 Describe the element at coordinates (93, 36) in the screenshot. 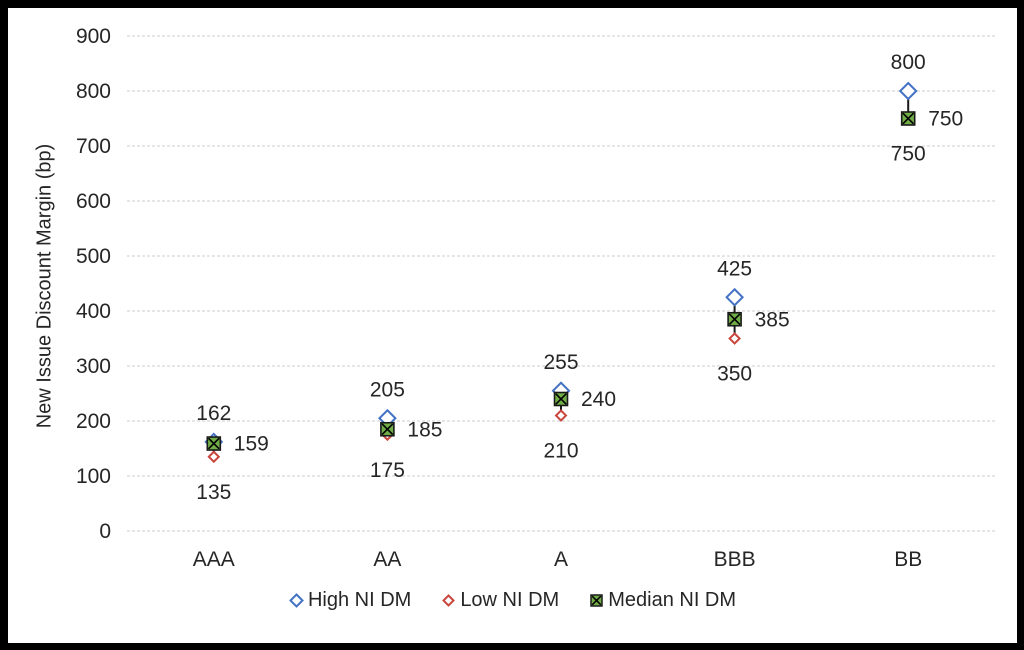

I see `y-tick-label: 900` at that location.